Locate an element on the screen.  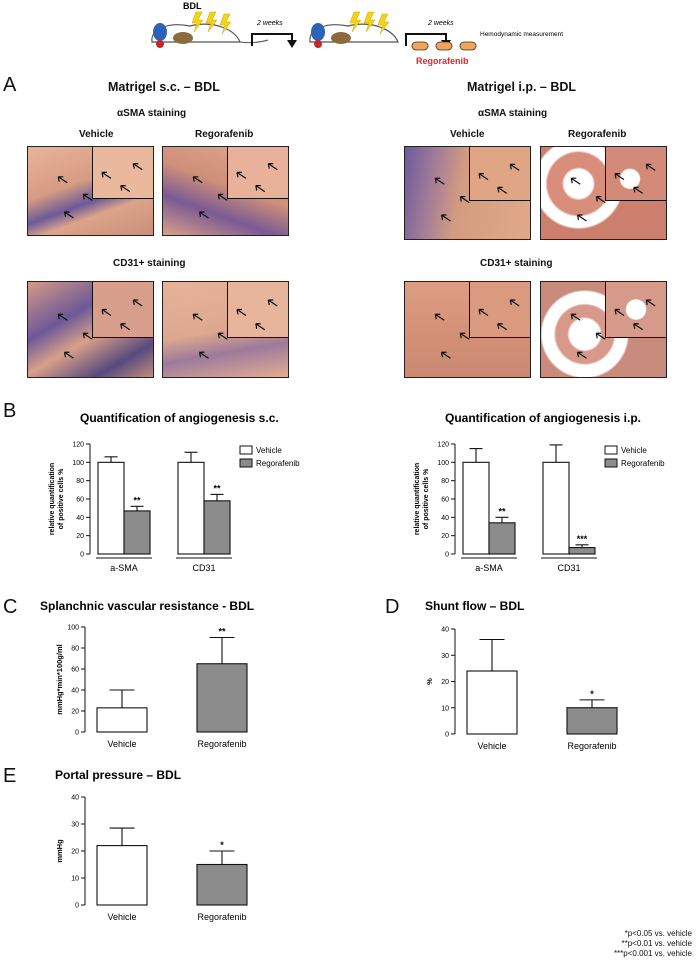
sma-staining-label-left: αSMA staining is located at coordinates (152, 113).